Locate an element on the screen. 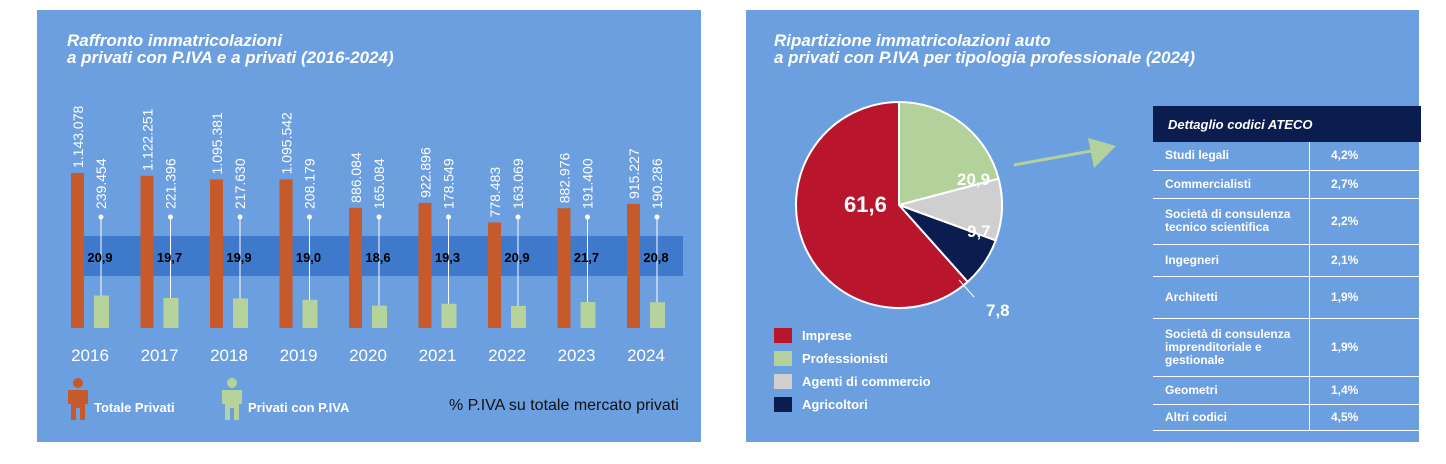 This screenshot has height=464, width=1446. label-privati-piva: 165.084 is located at coordinates (379, 183).